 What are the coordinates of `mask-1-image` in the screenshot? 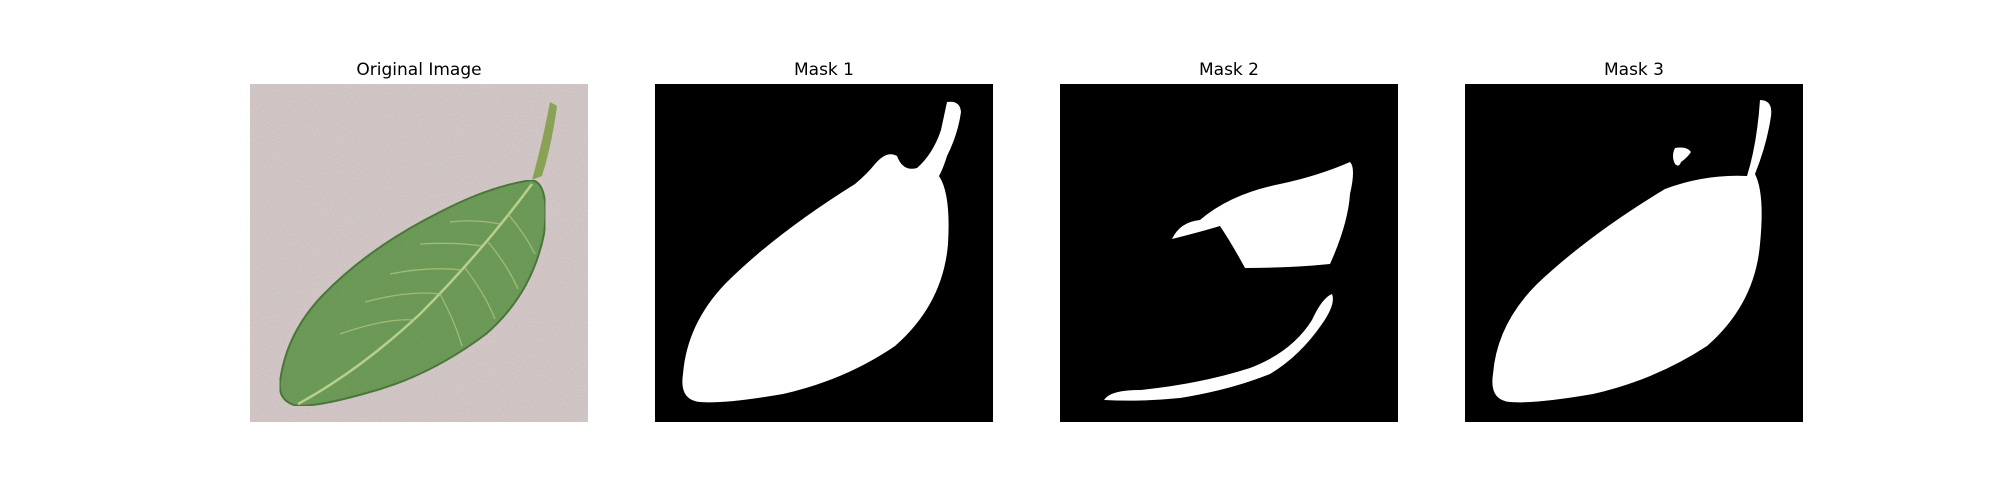 It's located at (824, 253).